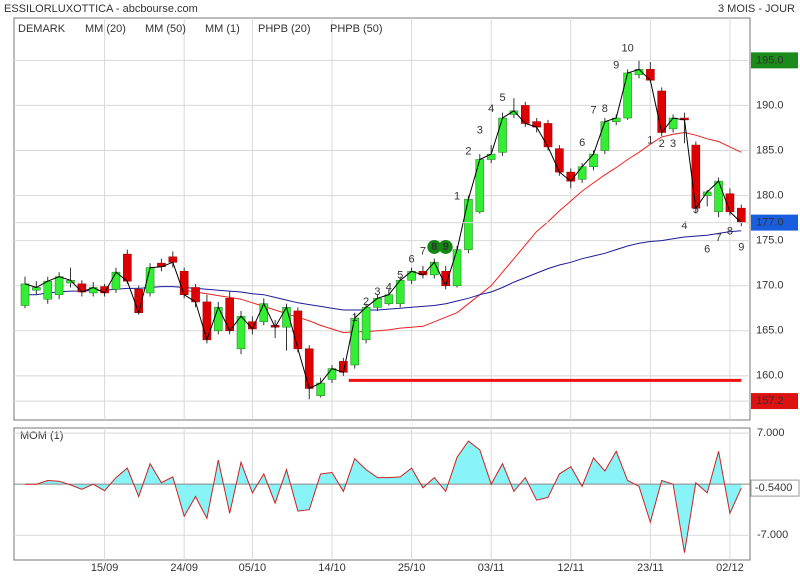 This screenshot has width=800, height=580. What do you see at coordinates (222, 29) in the screenshot?
I see `legend-entry: MM (1)` at bounding box center [222, 29].